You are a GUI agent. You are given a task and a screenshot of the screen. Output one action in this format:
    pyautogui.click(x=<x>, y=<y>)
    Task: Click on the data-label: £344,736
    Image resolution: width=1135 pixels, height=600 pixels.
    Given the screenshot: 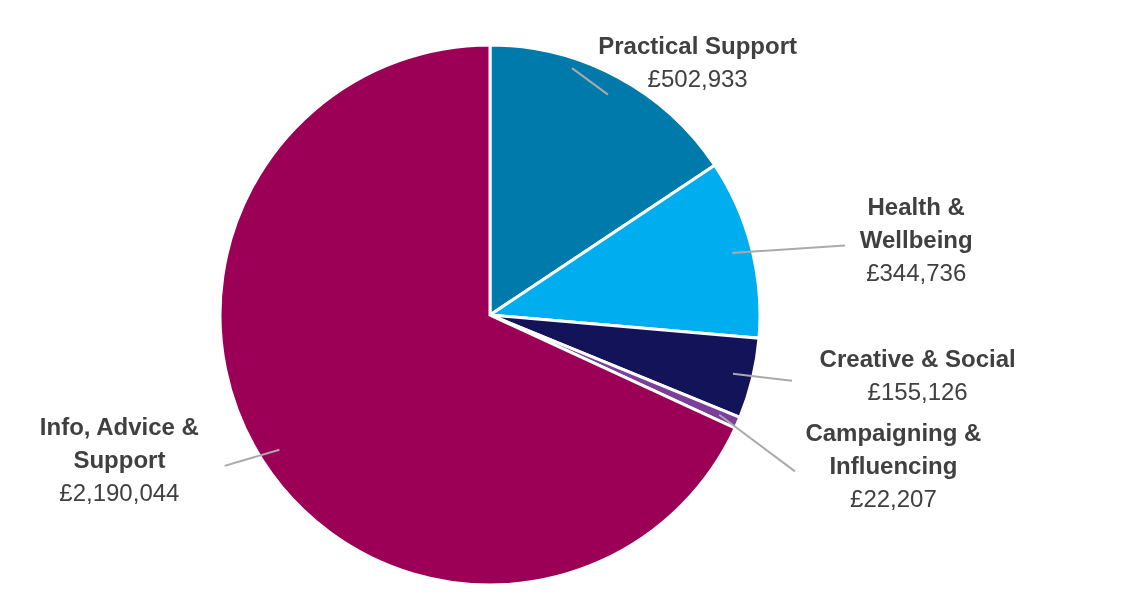 What is the action you would take?
    pyautogui.click(x=916, y=272)
    